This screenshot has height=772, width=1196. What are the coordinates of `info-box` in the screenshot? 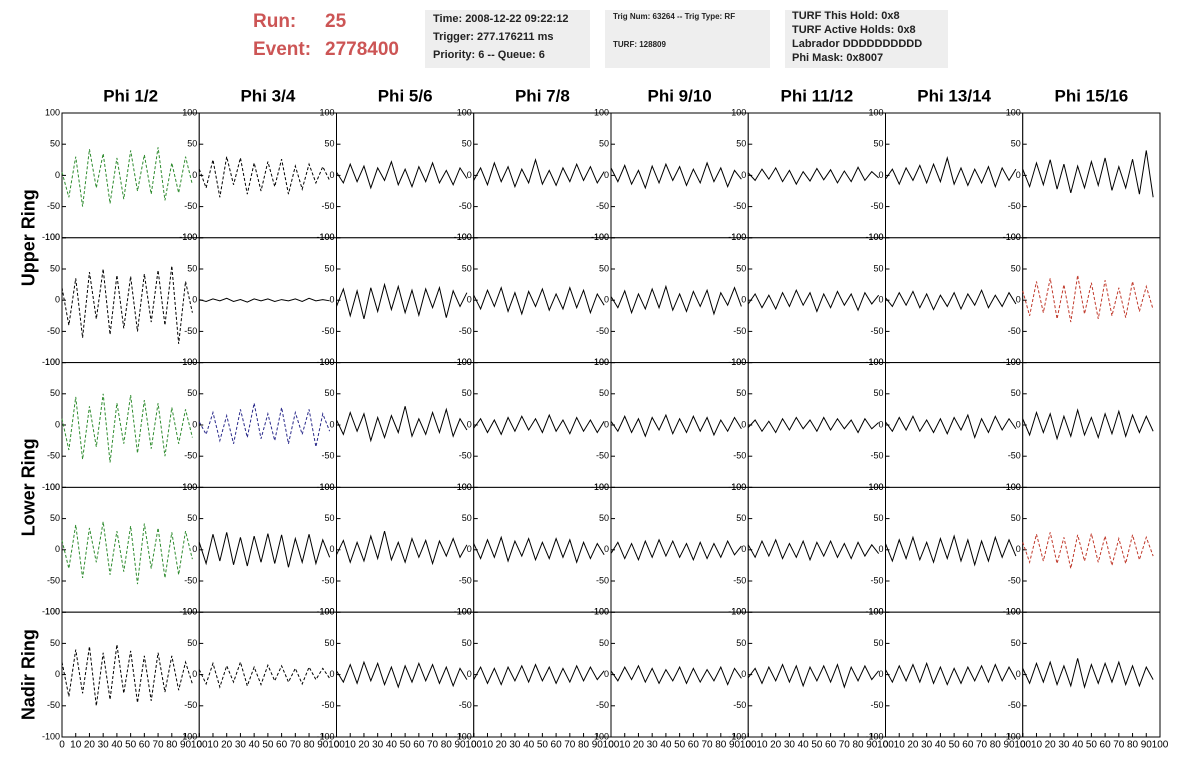 It's located at (866, 39).